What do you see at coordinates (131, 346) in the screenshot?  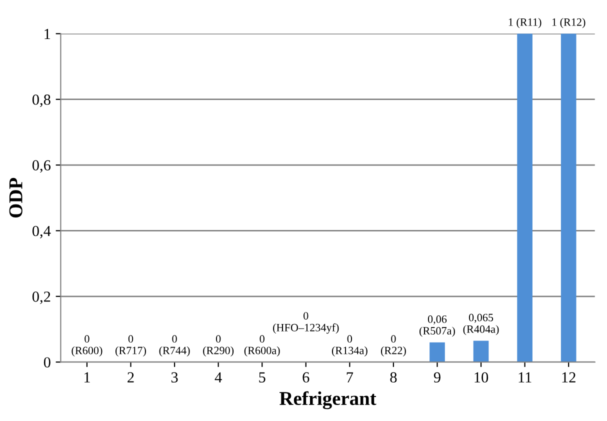 I see `data-label: 0 (R717)` at bounding box center [131, 346].